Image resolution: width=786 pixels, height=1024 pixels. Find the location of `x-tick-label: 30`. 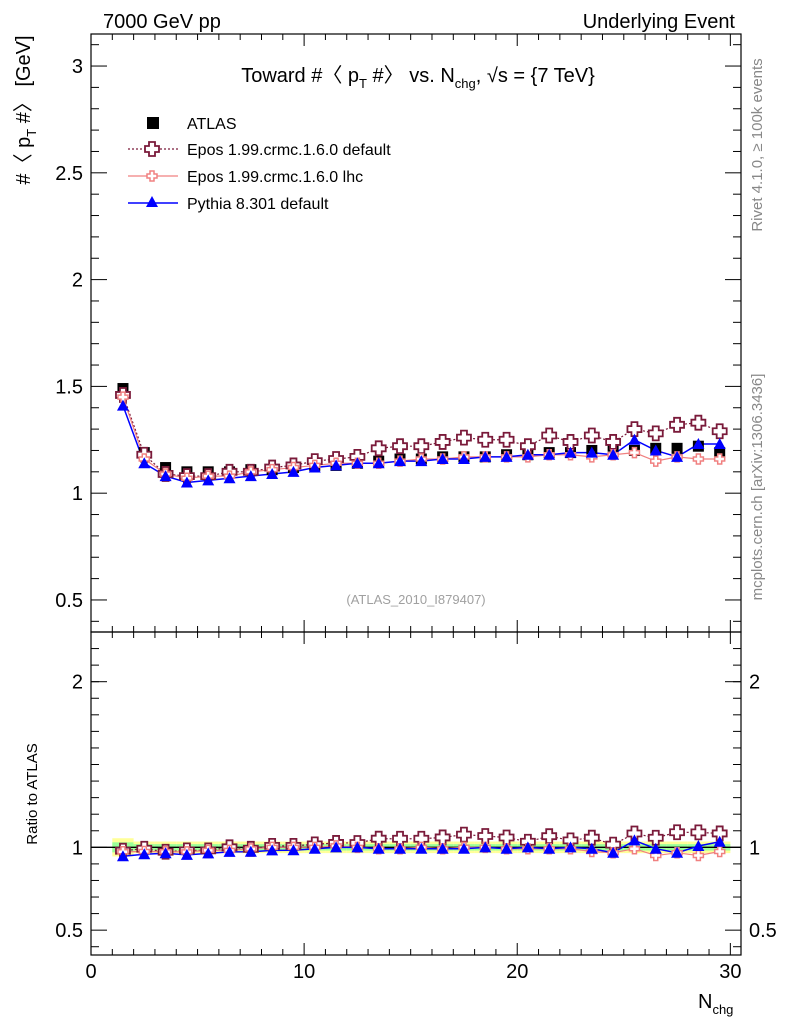

x-tick-label: 30 is located at coordinates (730, 972).